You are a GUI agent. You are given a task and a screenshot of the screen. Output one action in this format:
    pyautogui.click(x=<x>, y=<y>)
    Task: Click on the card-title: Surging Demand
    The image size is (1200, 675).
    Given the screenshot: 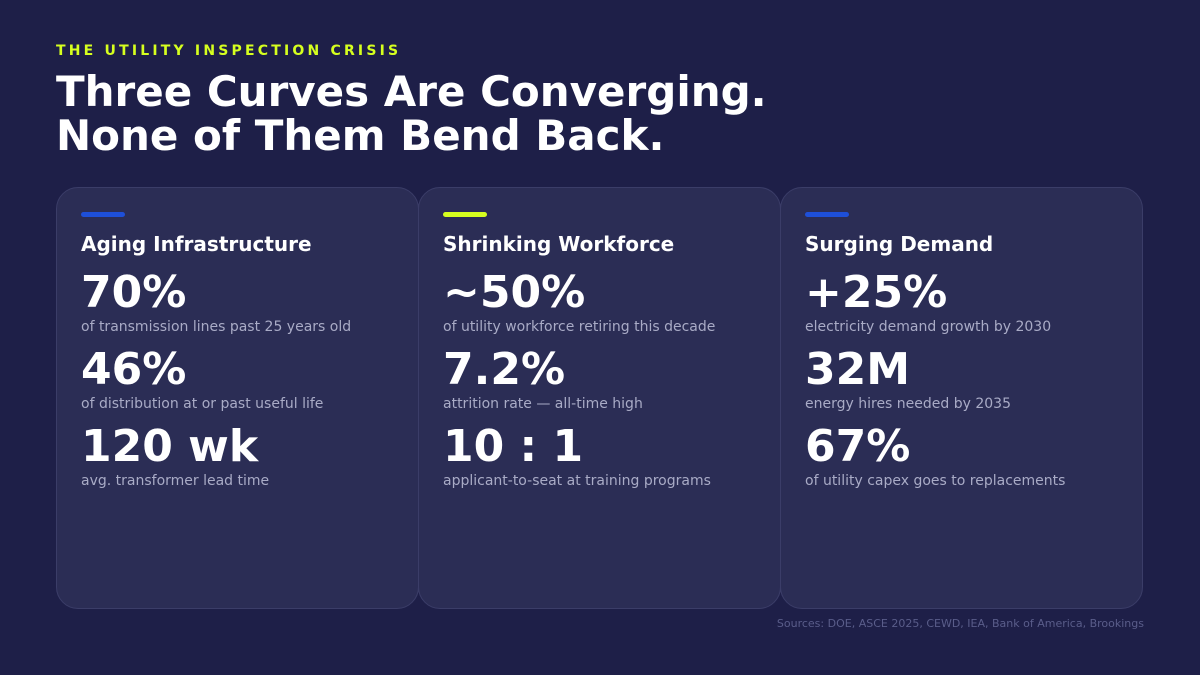 What is the action you would take?
    pyautogui.click(x=899, y=244)
    